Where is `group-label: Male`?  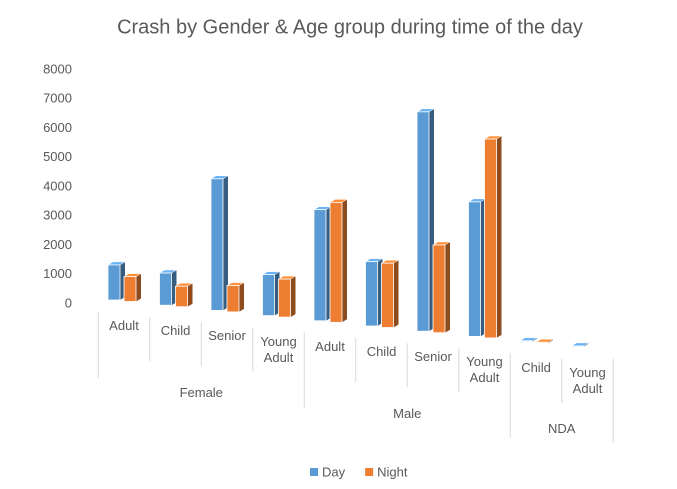
group-label: Male is located at coordinates (407, 413).